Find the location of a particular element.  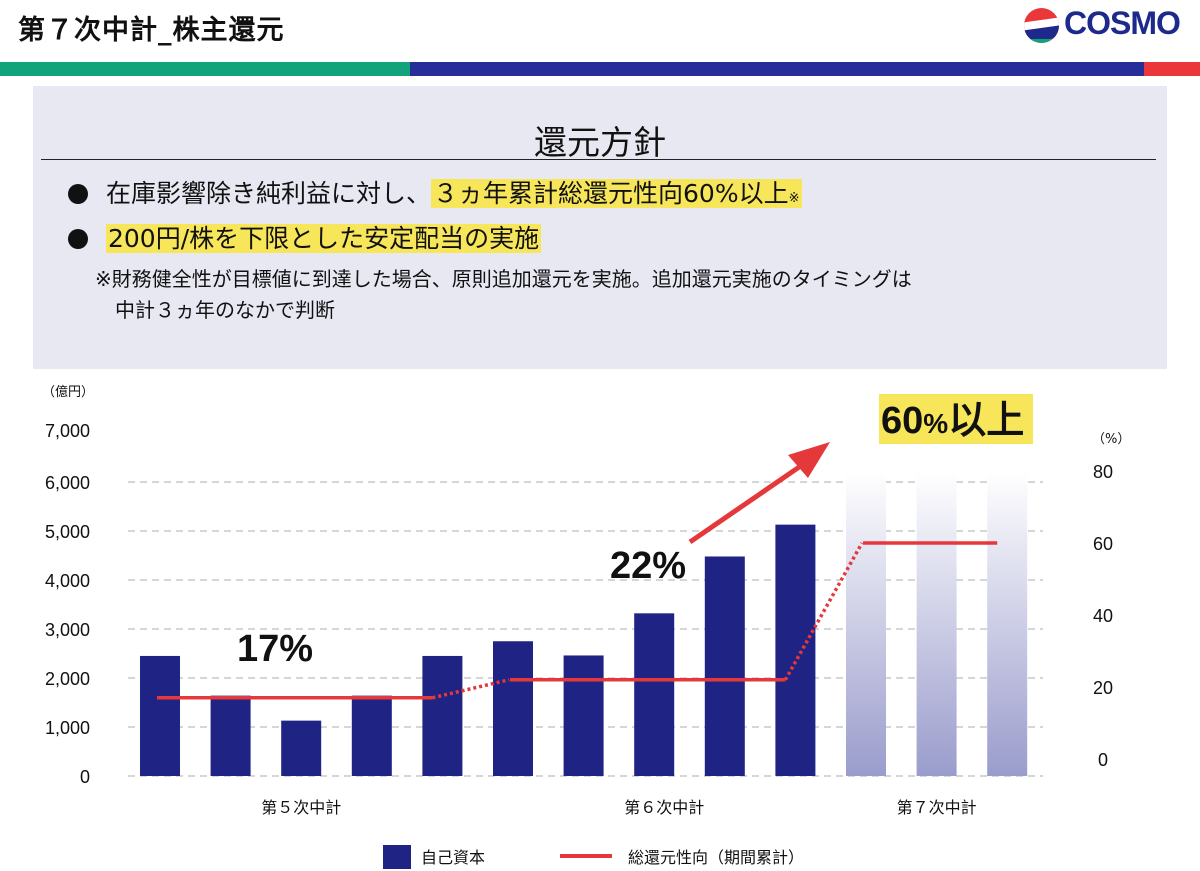

y2-tick-label: 60 is located at coordinates (1103, 544).